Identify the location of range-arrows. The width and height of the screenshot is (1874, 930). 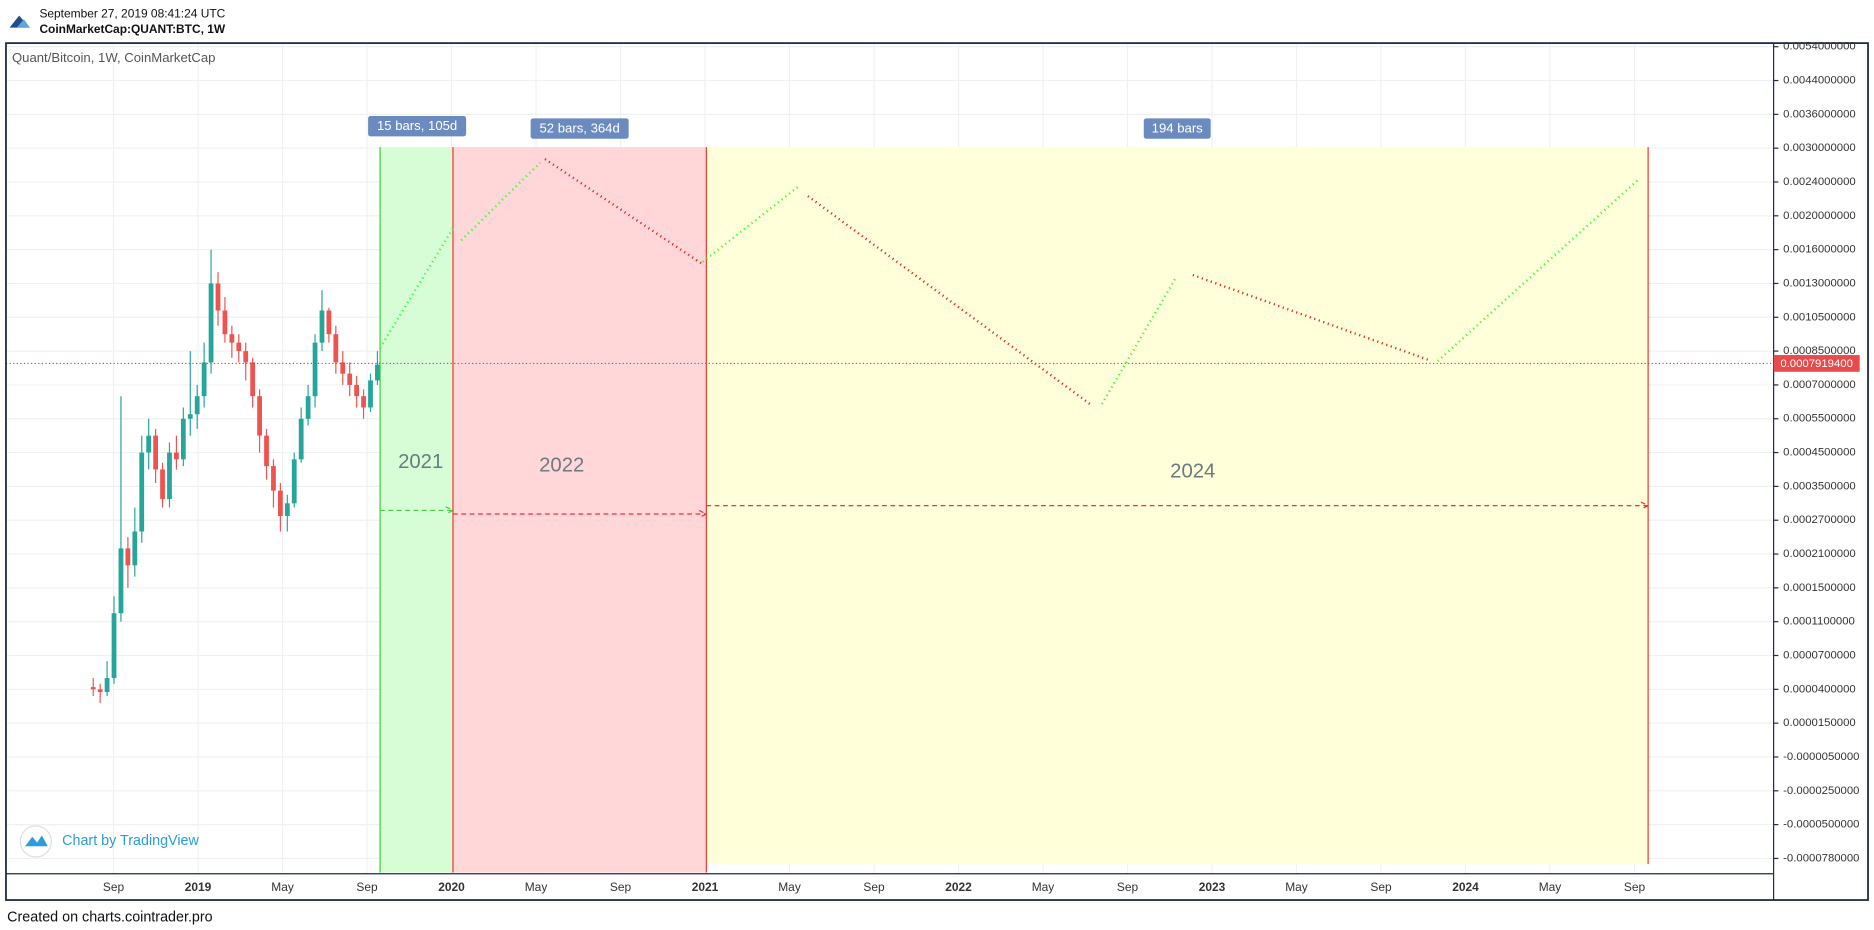
(1015, 510).